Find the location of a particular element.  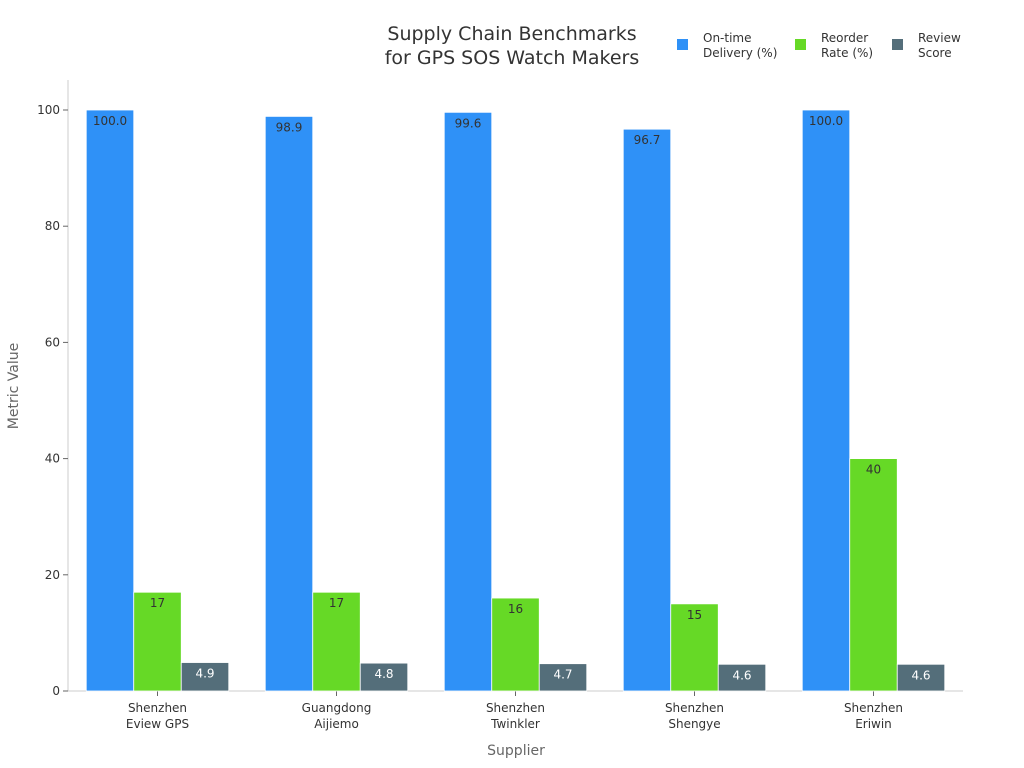

x-tick-label: Guangdong Aijiemo is located at coordinates (337, 716).